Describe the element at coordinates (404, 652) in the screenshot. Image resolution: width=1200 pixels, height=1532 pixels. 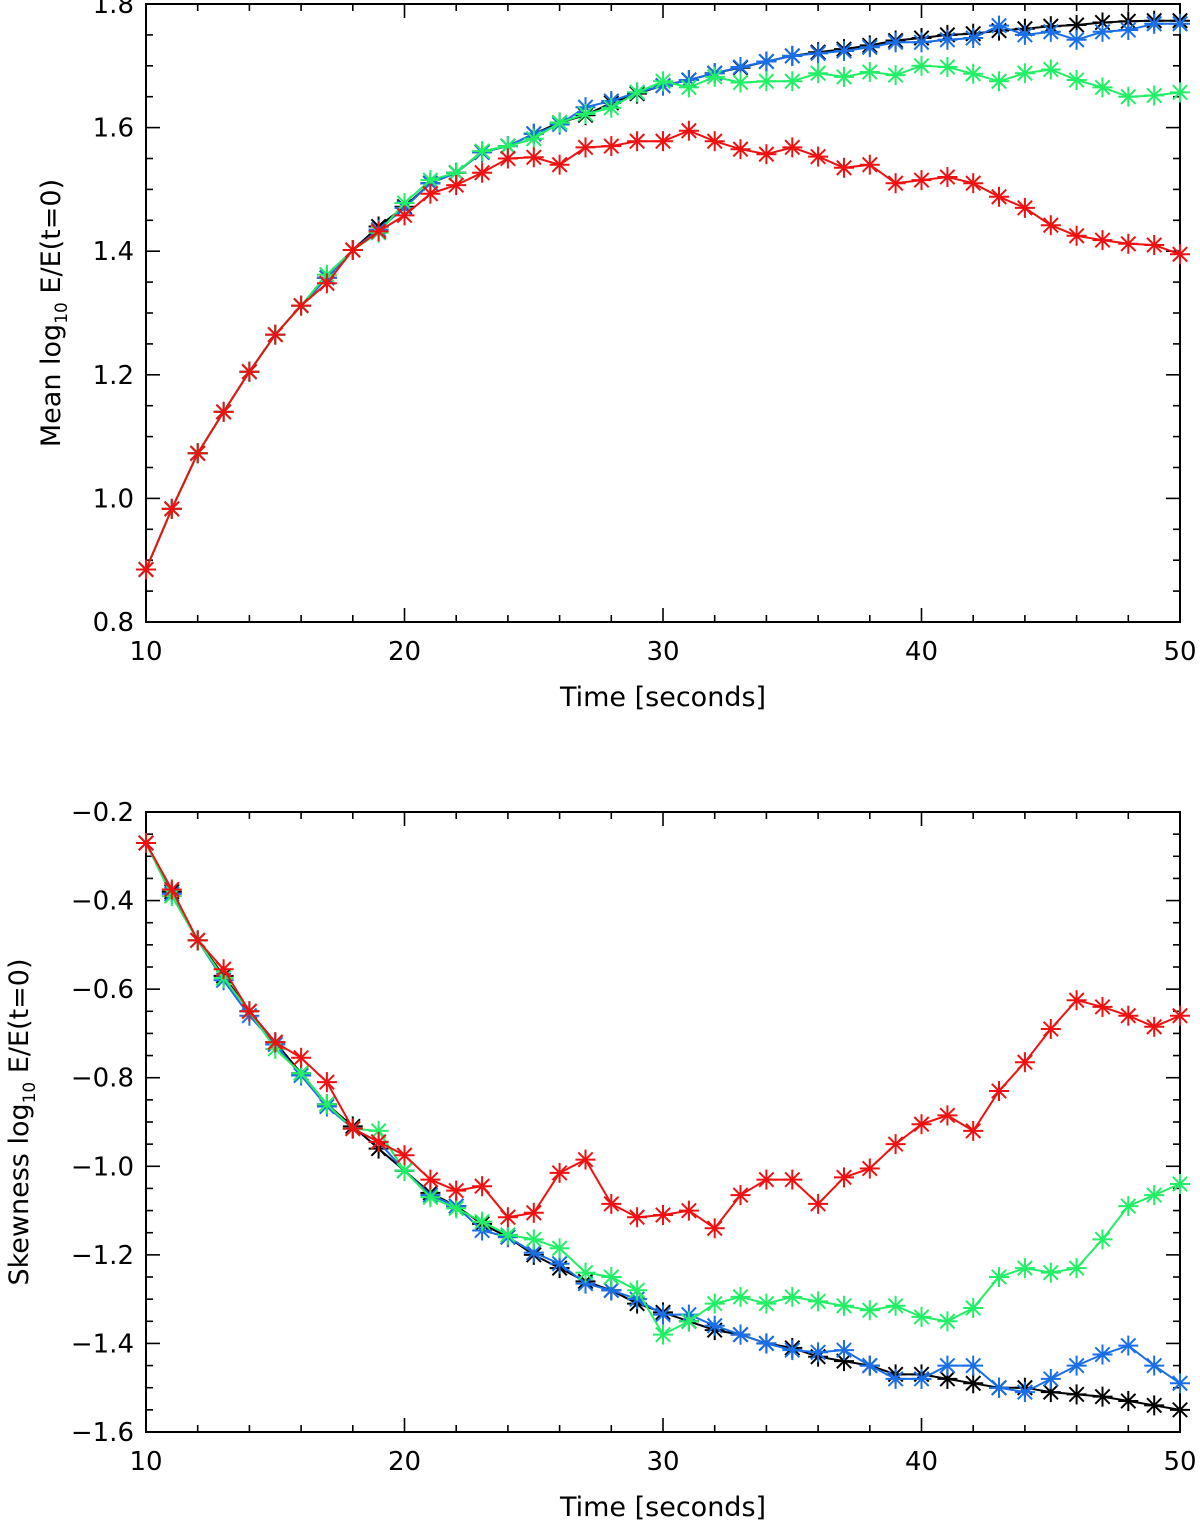
I see `x-tick-label: 20` at that location.